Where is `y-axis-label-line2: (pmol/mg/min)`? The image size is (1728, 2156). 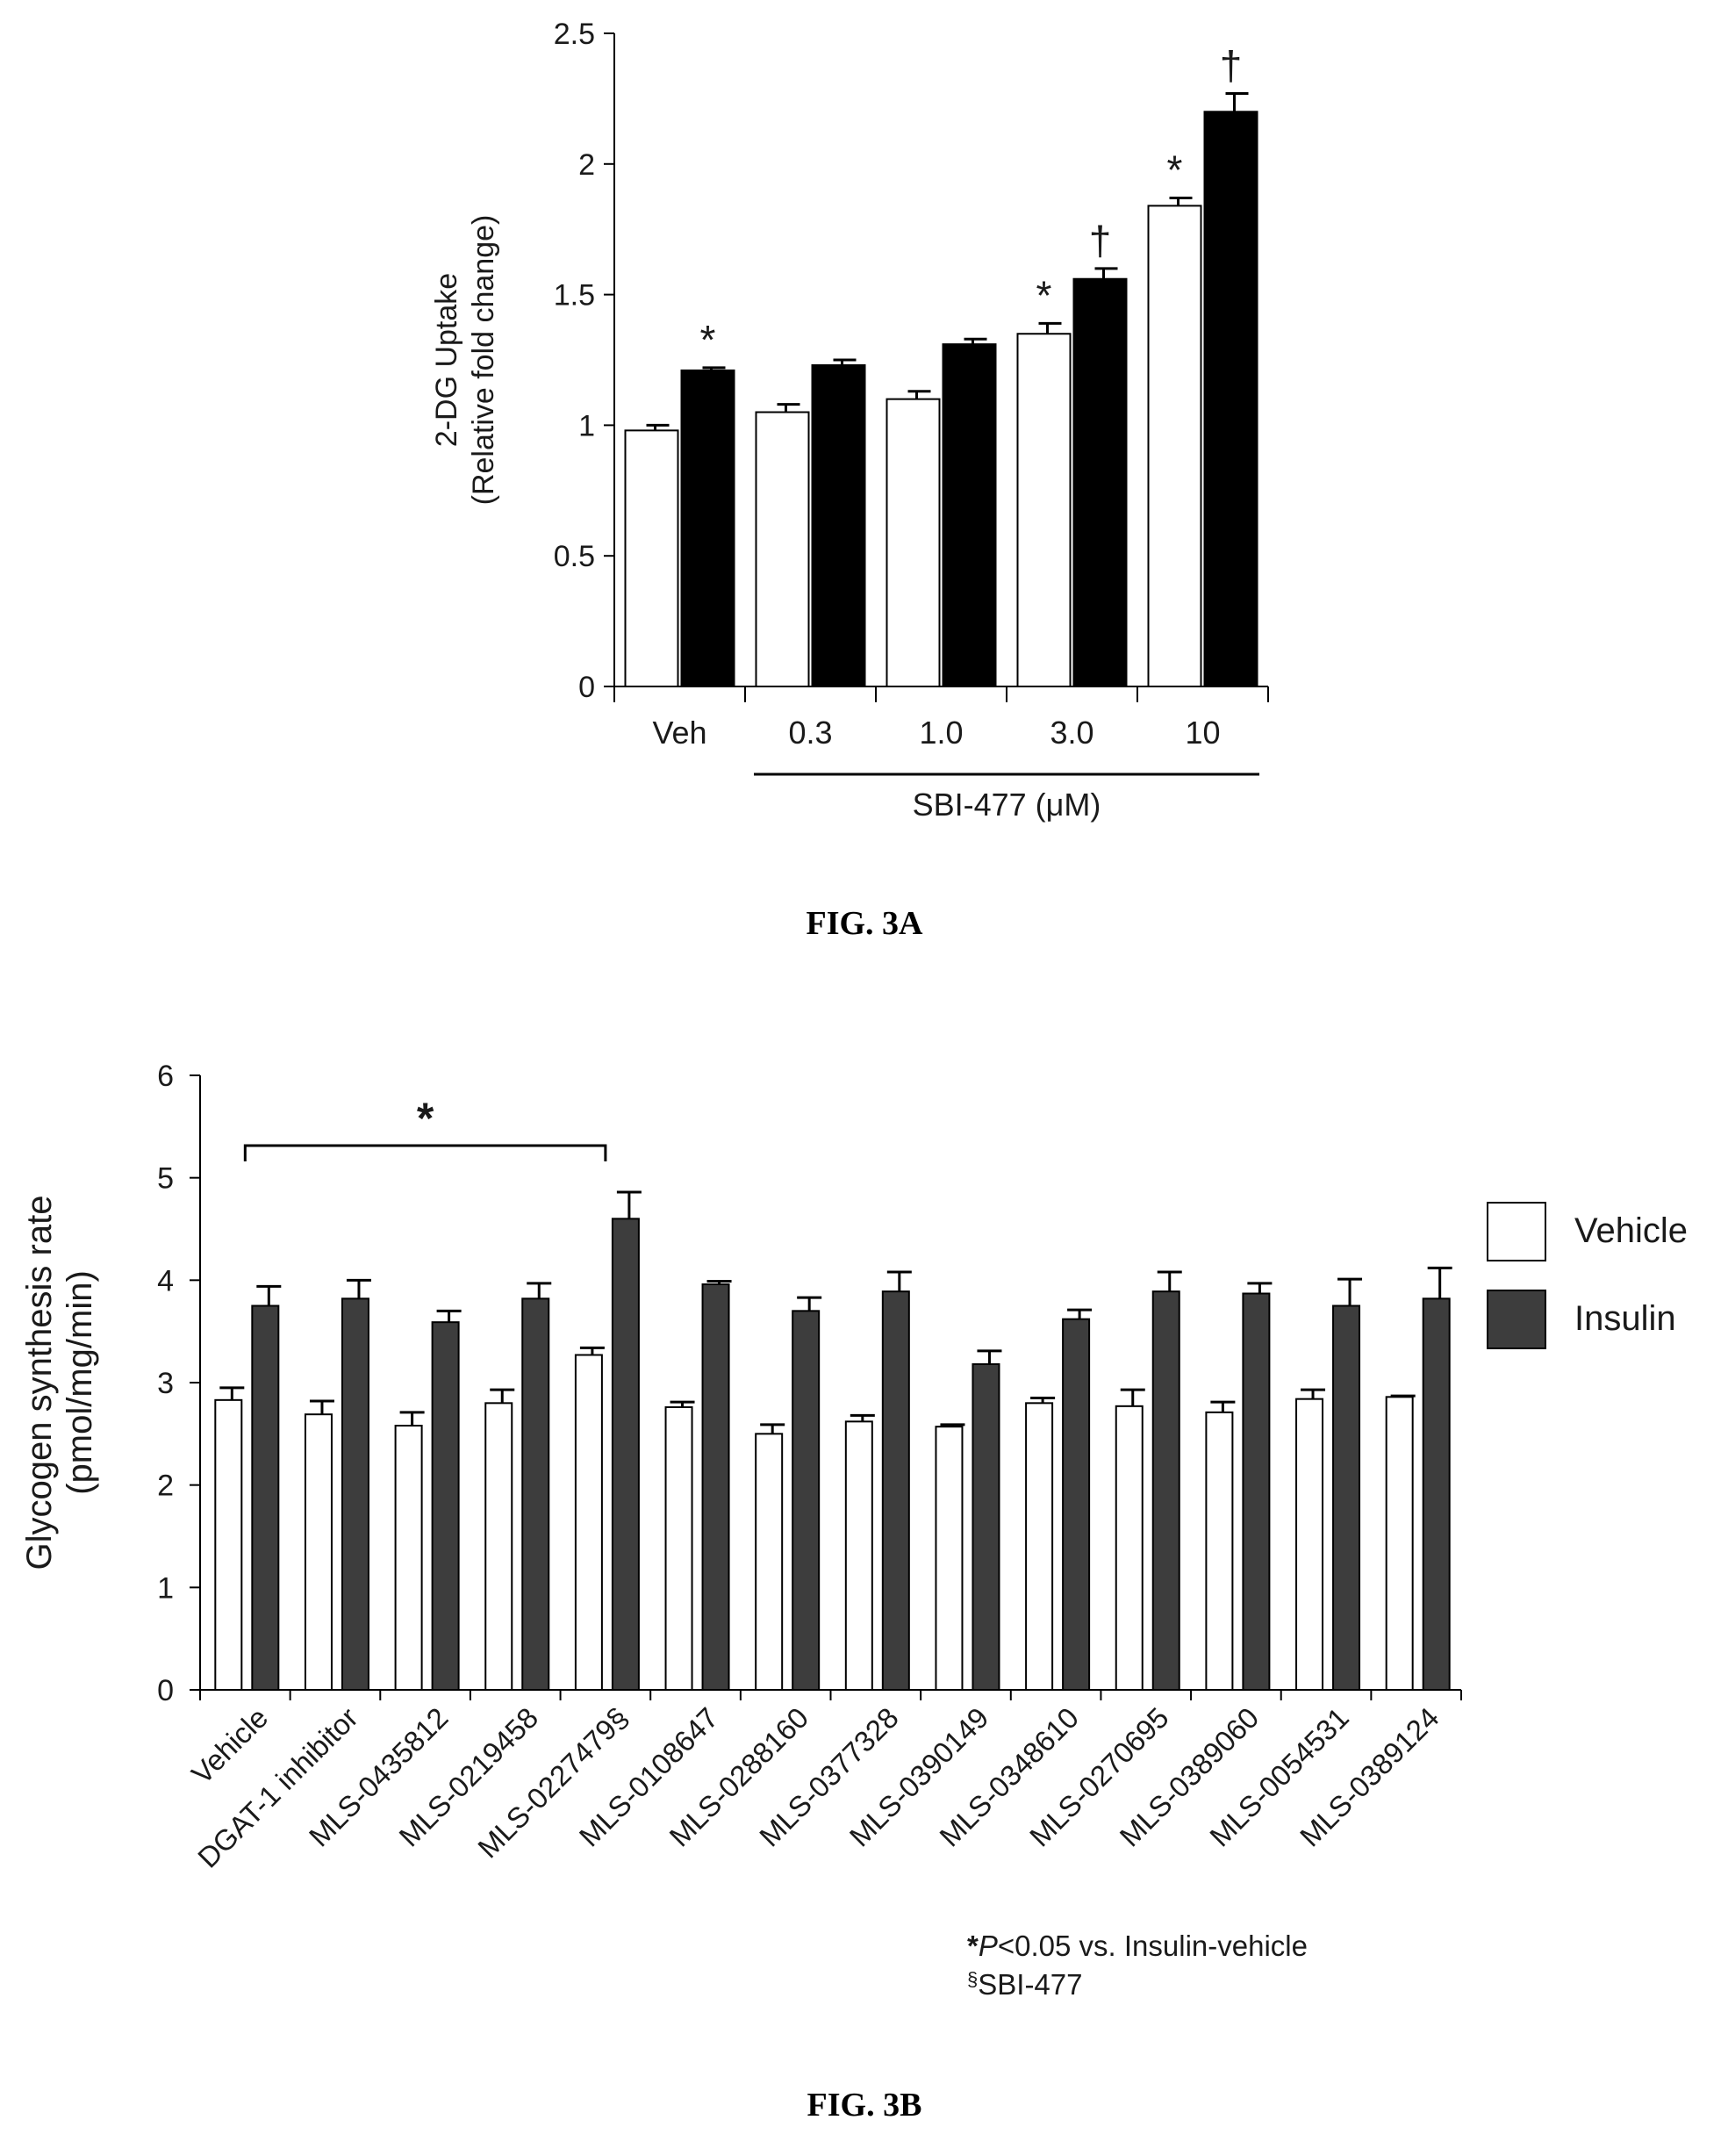
y-axis-label-line2: (pmol/mg/min) is located at coordinates (80, 1382).